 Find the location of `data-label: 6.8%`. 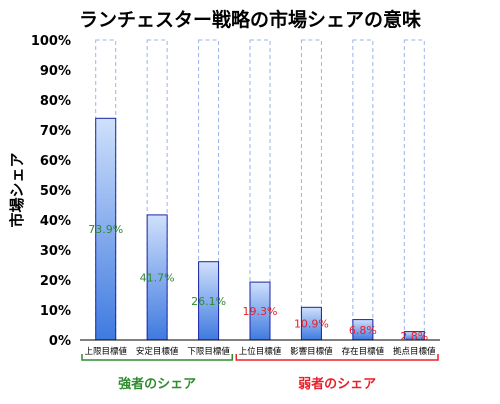

data-label: 6.8% is located at coordinates (363, 330).